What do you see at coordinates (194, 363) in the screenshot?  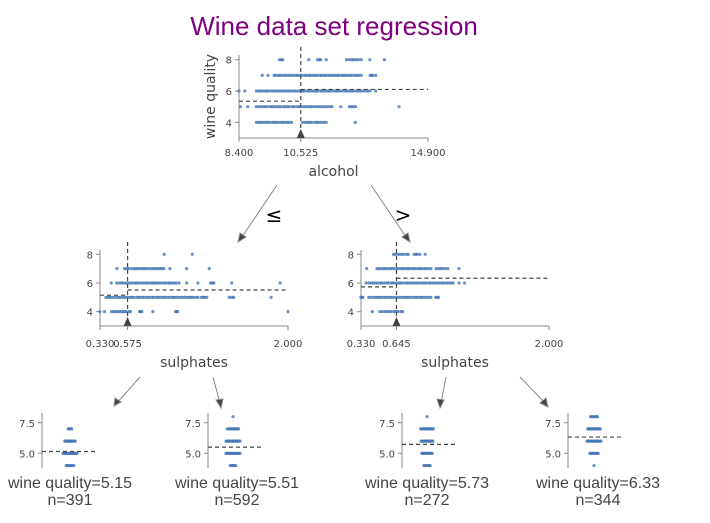 I see `x-axis-label: sulphates` at bounding box center [194, 363].